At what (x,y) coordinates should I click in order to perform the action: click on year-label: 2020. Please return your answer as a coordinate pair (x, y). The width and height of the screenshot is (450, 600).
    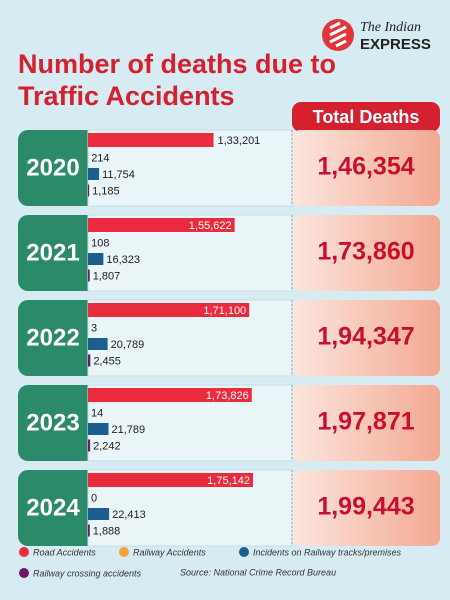
    Looking at the image, I should click on (52, 167).